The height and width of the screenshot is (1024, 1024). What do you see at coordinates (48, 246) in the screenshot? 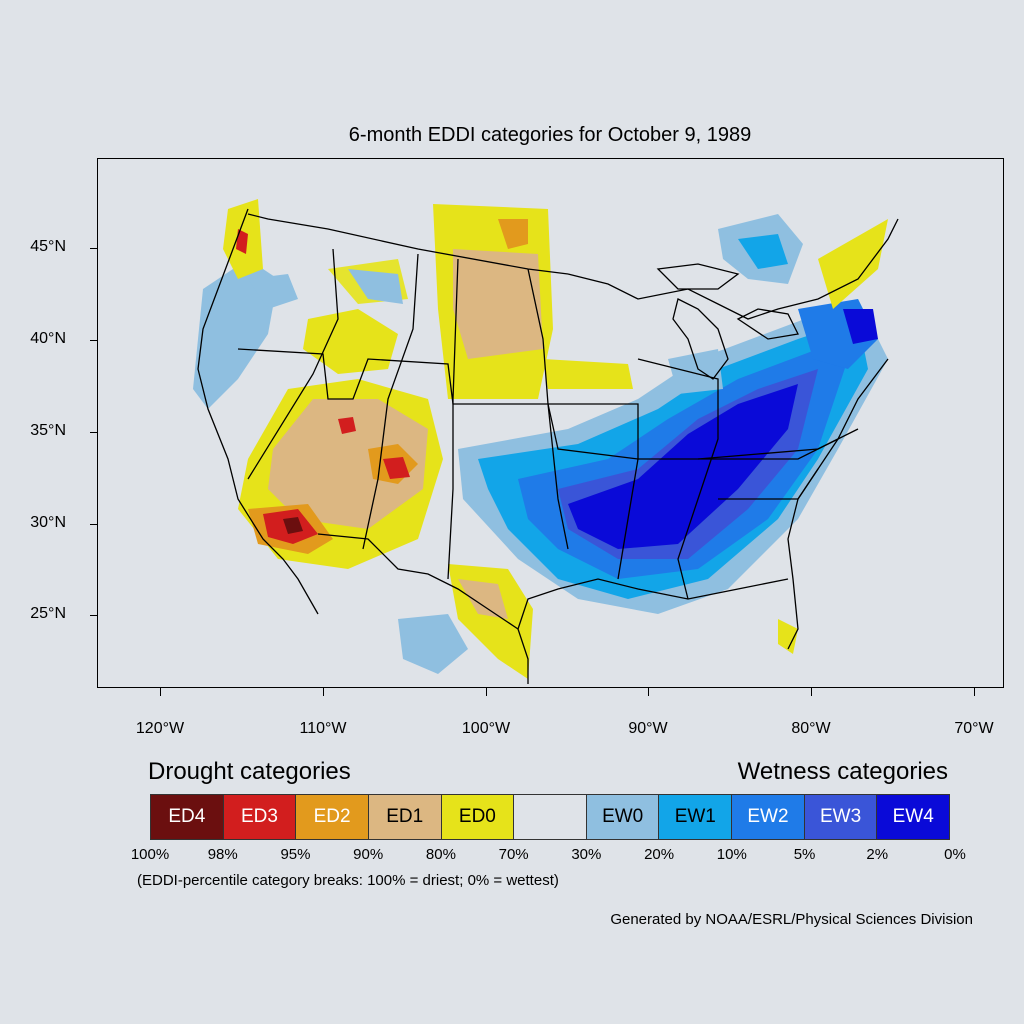
I see `lat-label: 45°N` at bounding box center [48, 246].